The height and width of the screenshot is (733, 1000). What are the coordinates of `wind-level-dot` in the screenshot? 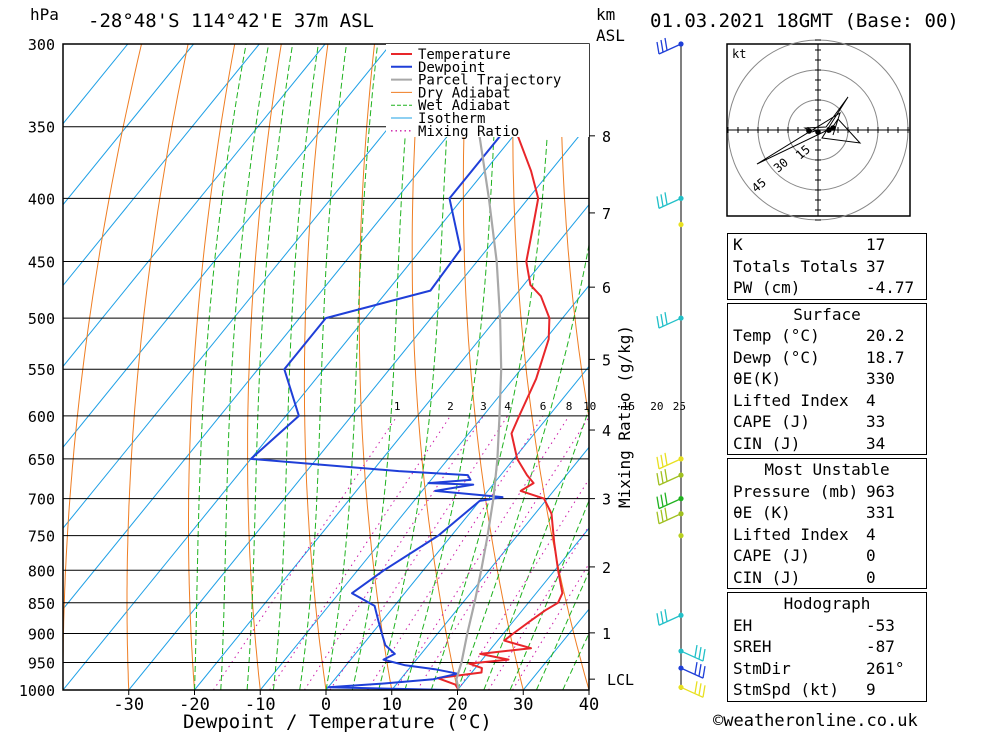 It's located at (681, 536).